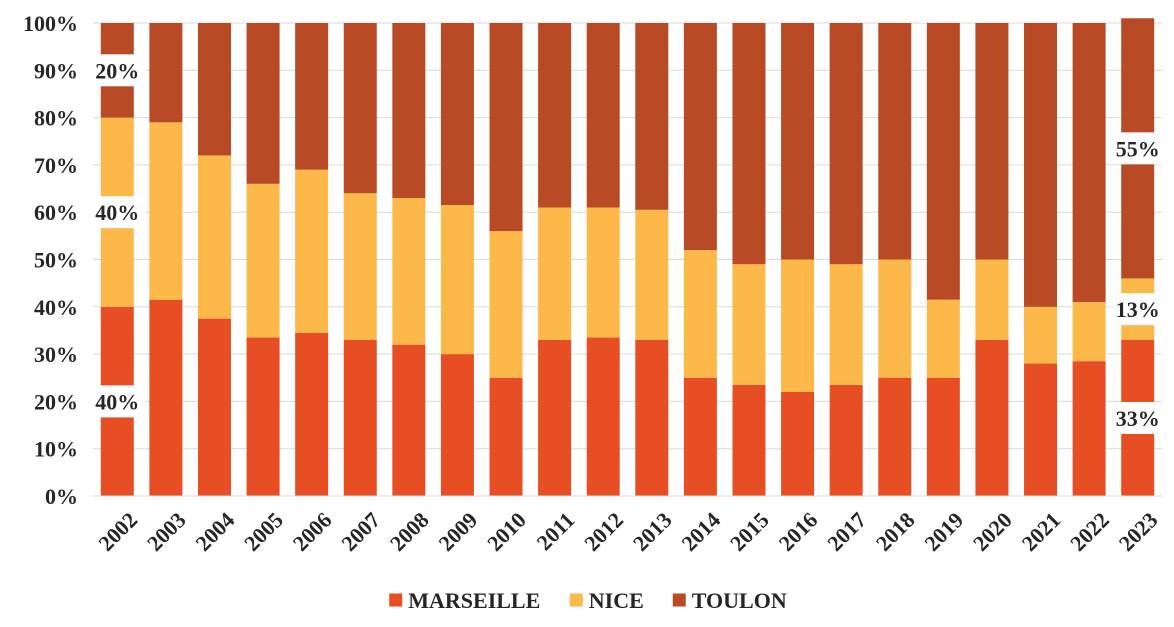 The height and width of the screenshot is (627, 1174). I want to click on y-tick-label: 90%, so click(56, 70).